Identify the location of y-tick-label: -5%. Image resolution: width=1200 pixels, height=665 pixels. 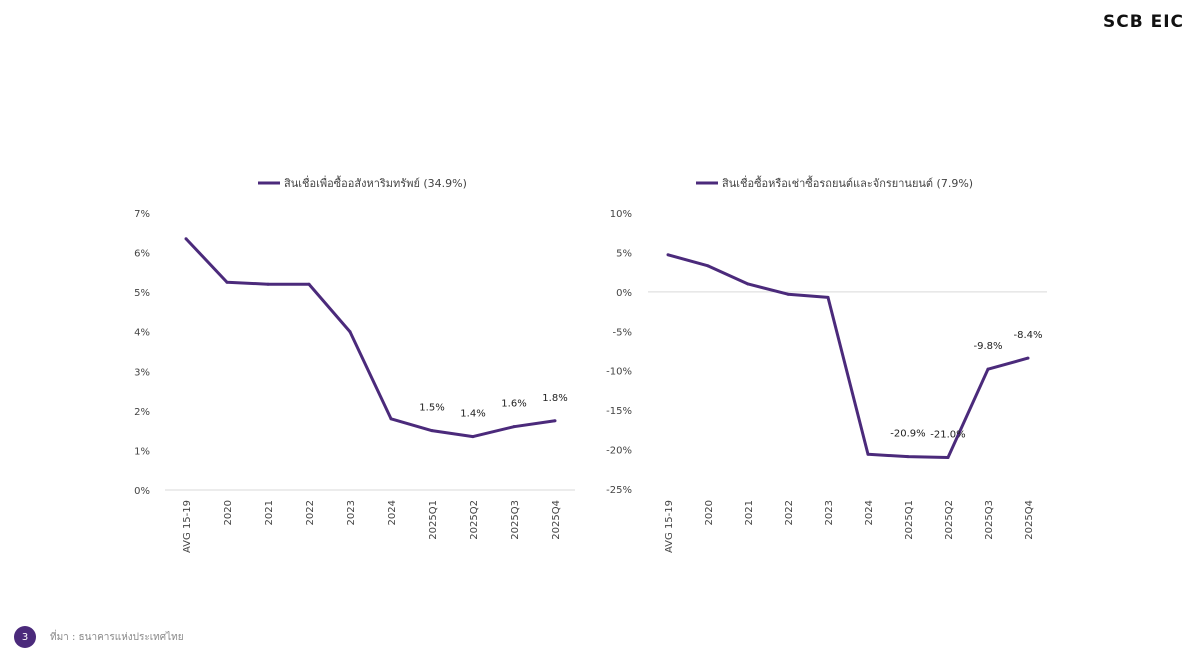
(622, 332).